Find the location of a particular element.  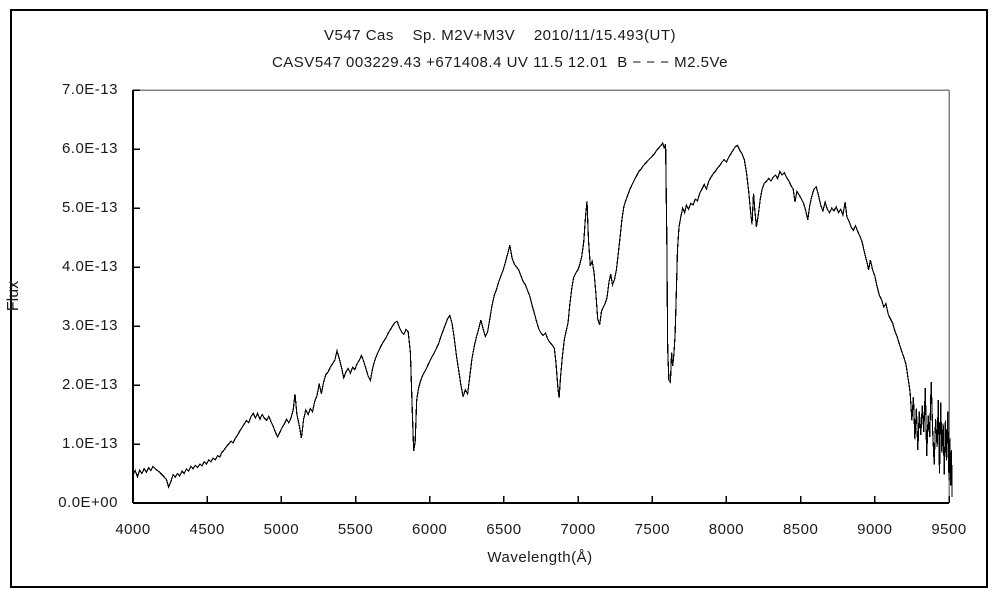

x-tick-label: 5500 is located at coordinates (355, 529).